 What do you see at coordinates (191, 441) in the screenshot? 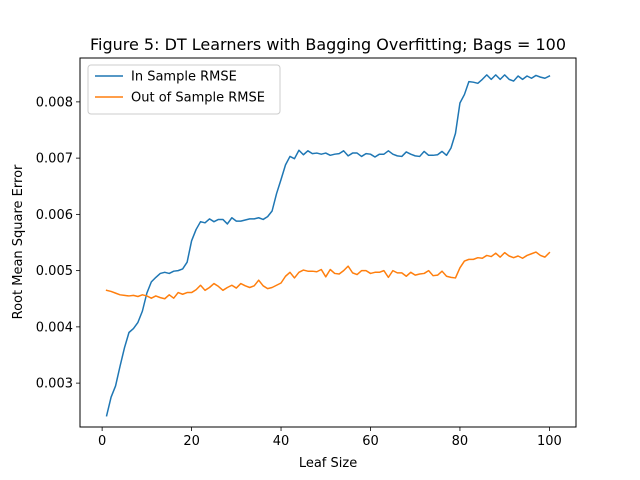
I see `x-tick-label: 20` at bounding box center [191, 441].